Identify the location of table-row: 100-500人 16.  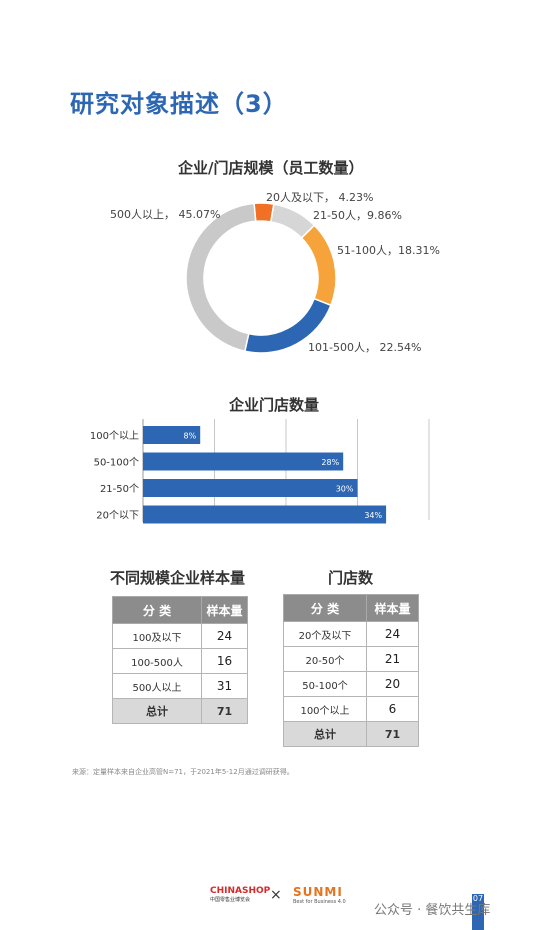
(180, 661).